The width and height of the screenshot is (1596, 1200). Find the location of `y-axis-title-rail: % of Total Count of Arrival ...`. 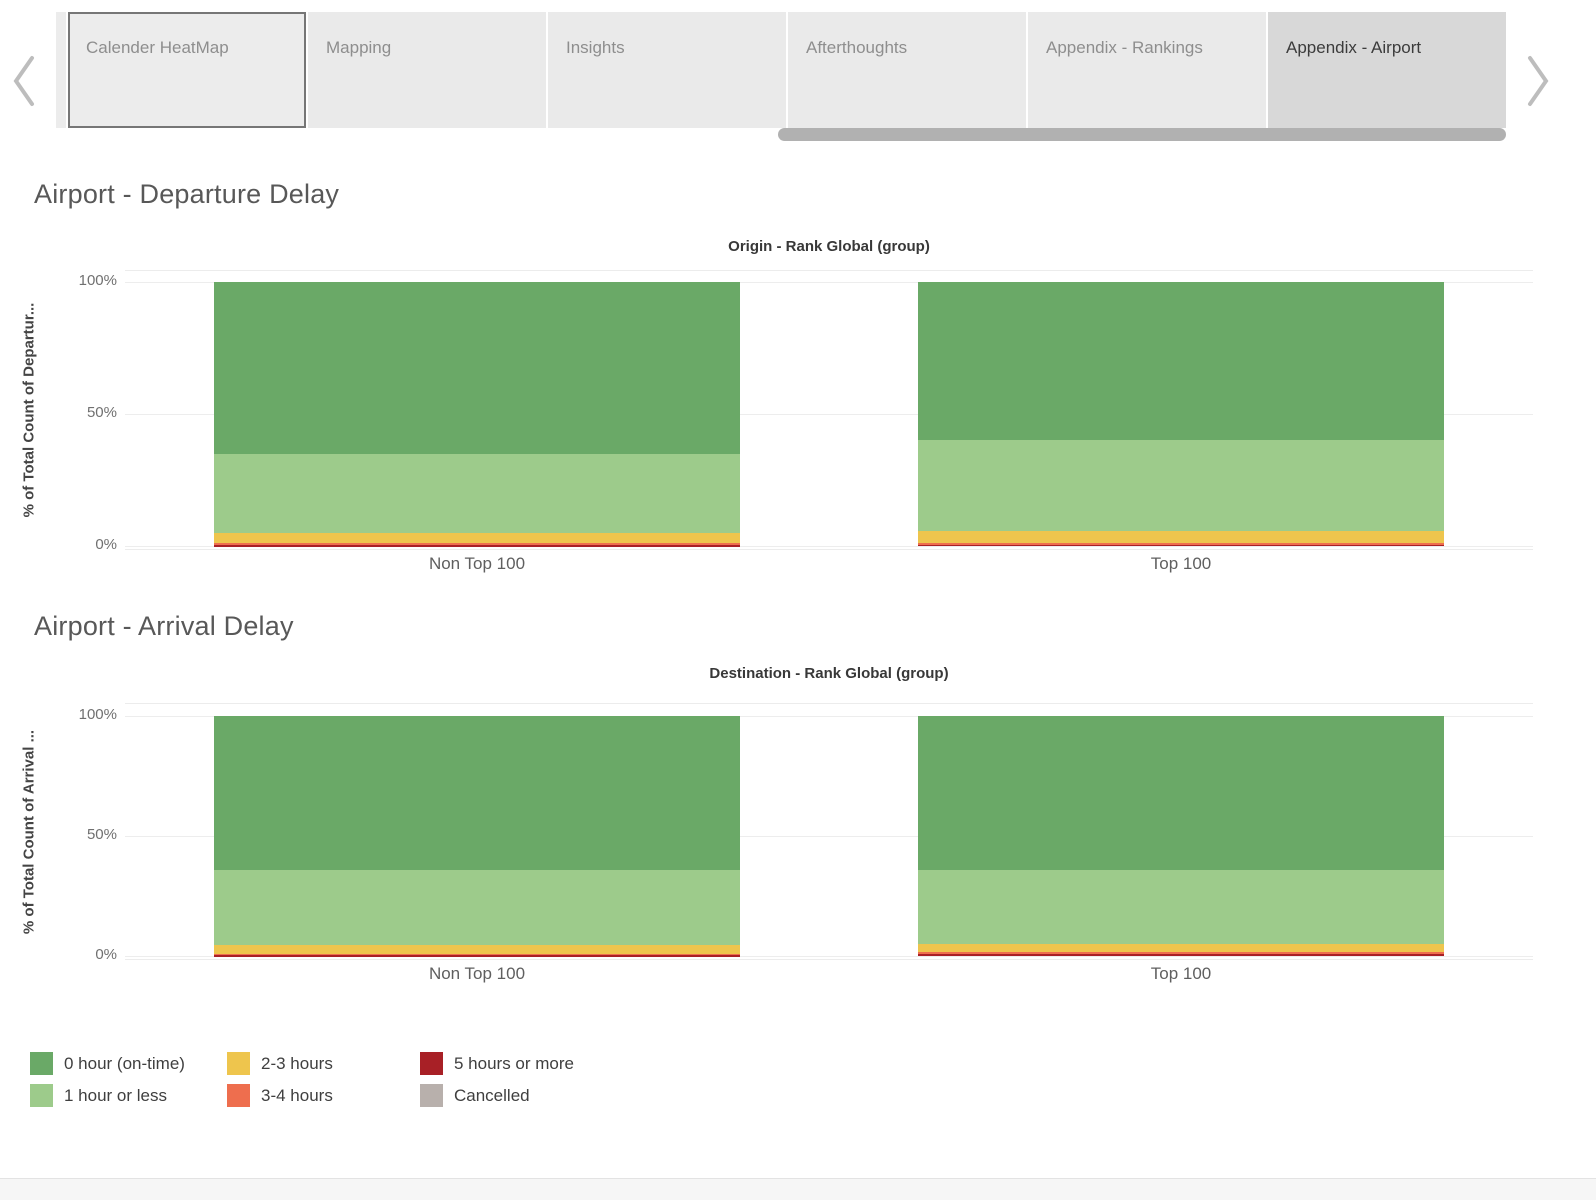

y-axis-title-rail: % of Total Count of Arrival ... is located at coordinates (28, 831).